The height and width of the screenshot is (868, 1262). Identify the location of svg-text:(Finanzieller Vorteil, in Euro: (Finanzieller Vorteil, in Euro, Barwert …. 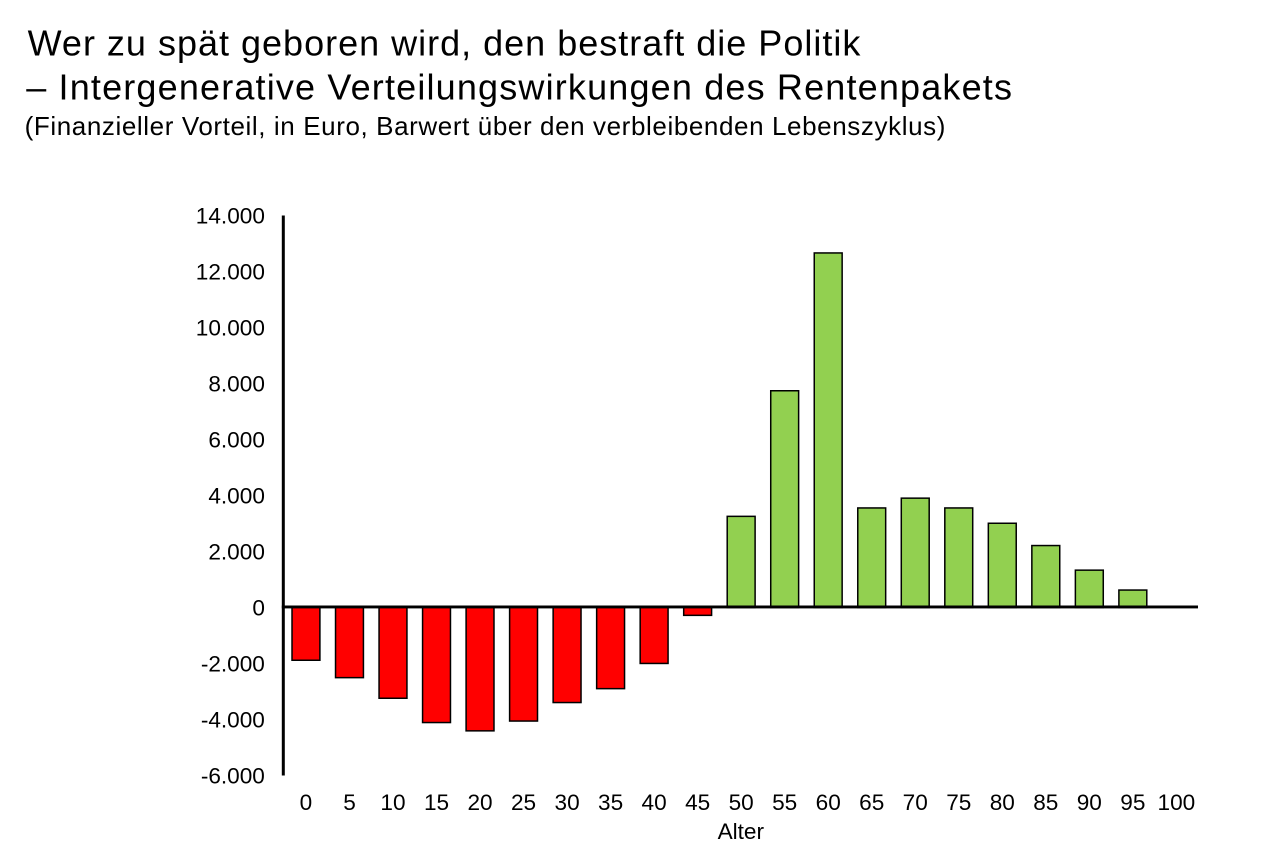
(485, 126).